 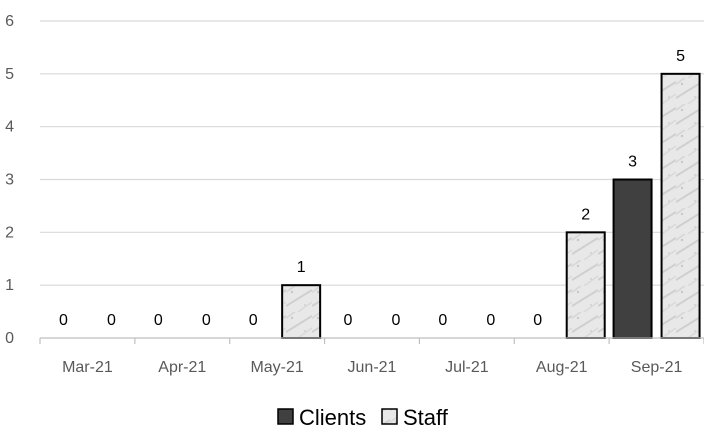 I want to click on legend-label-staff: Staff, so click(x=426, y=417).